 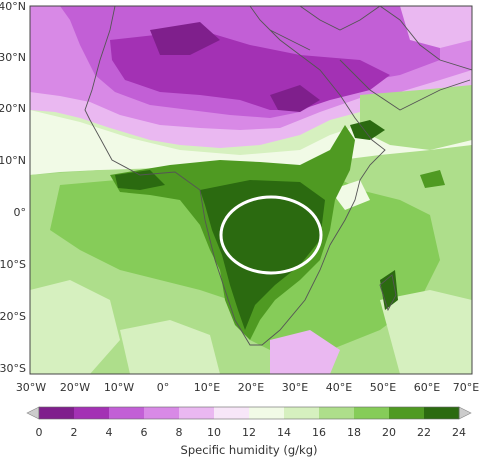 I want to click on lat-tick: 10°S, so click(x=13, y=264).